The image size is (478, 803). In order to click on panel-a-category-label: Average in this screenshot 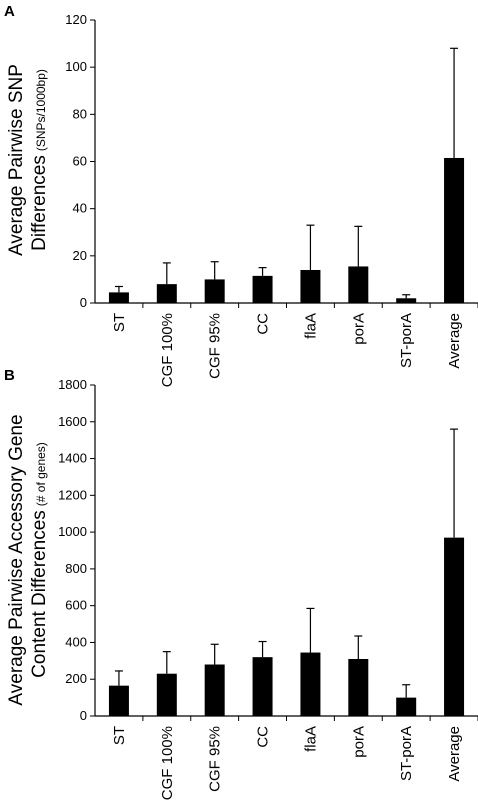, I will do `click(454, 341)`.